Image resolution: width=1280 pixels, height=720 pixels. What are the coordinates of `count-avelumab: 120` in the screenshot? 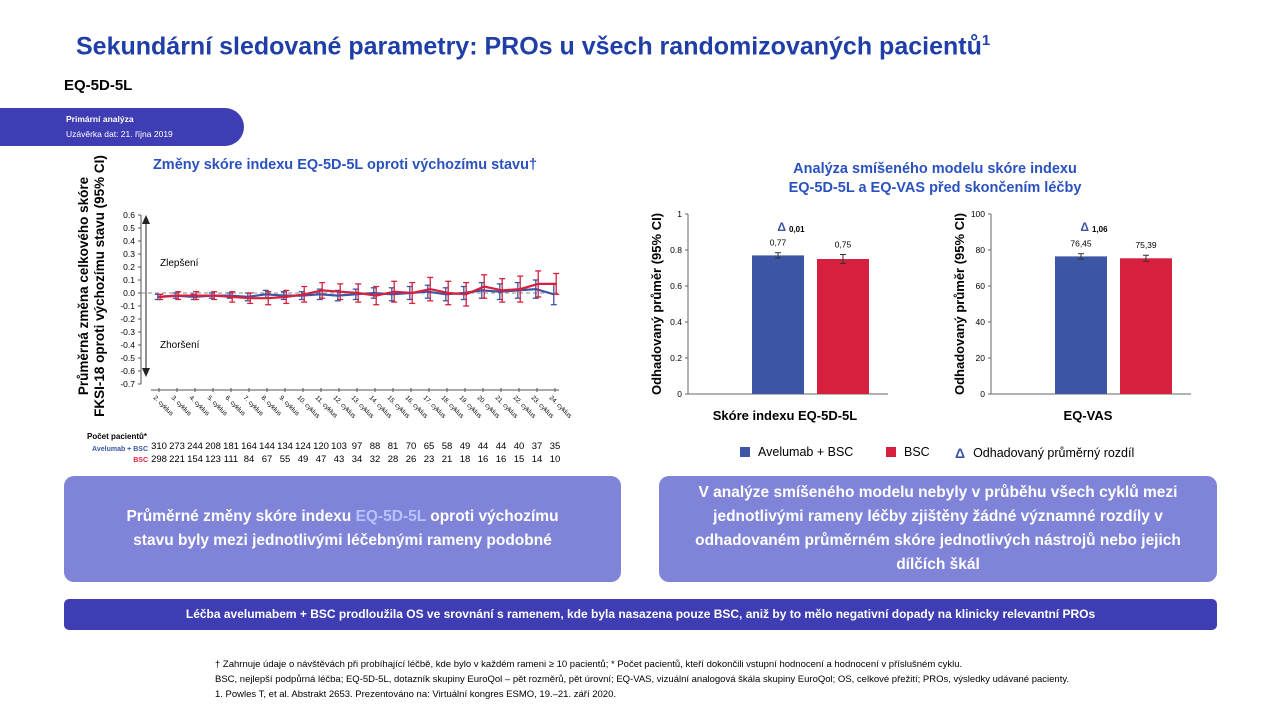 It's located at (321, 446).